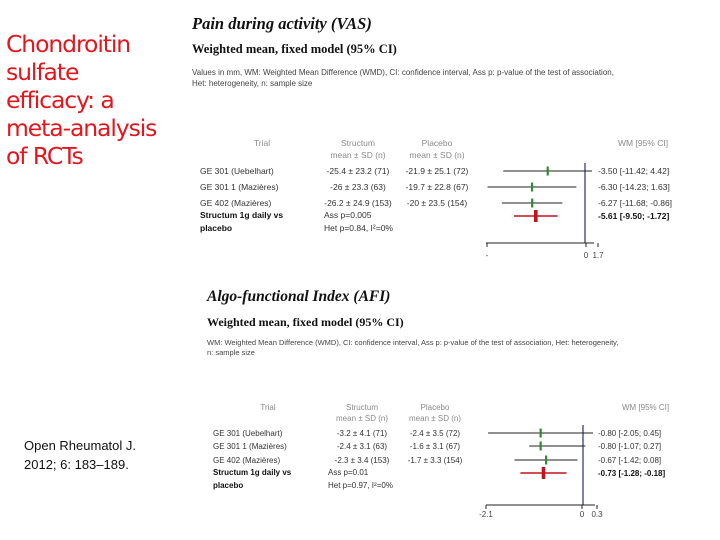 The image size is (720, 540). What do you see at coordinates (634, 187) in the screenshot?
I see `vas-study-wm: -6.30 [-14.23; 1.63]` at bounding box center [634, 187].